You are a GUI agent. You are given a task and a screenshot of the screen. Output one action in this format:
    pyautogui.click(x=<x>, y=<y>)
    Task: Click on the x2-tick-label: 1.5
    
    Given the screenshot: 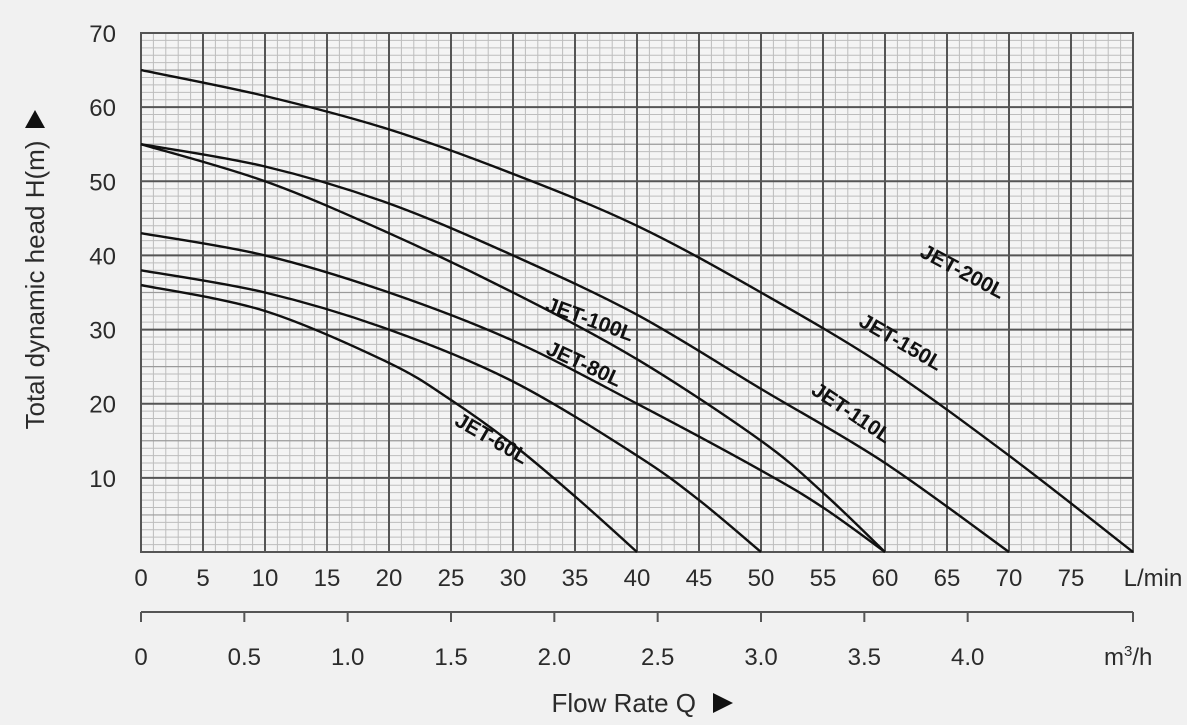 What is the action you would take?
    pyautogui.click(x=450, y=657)
    